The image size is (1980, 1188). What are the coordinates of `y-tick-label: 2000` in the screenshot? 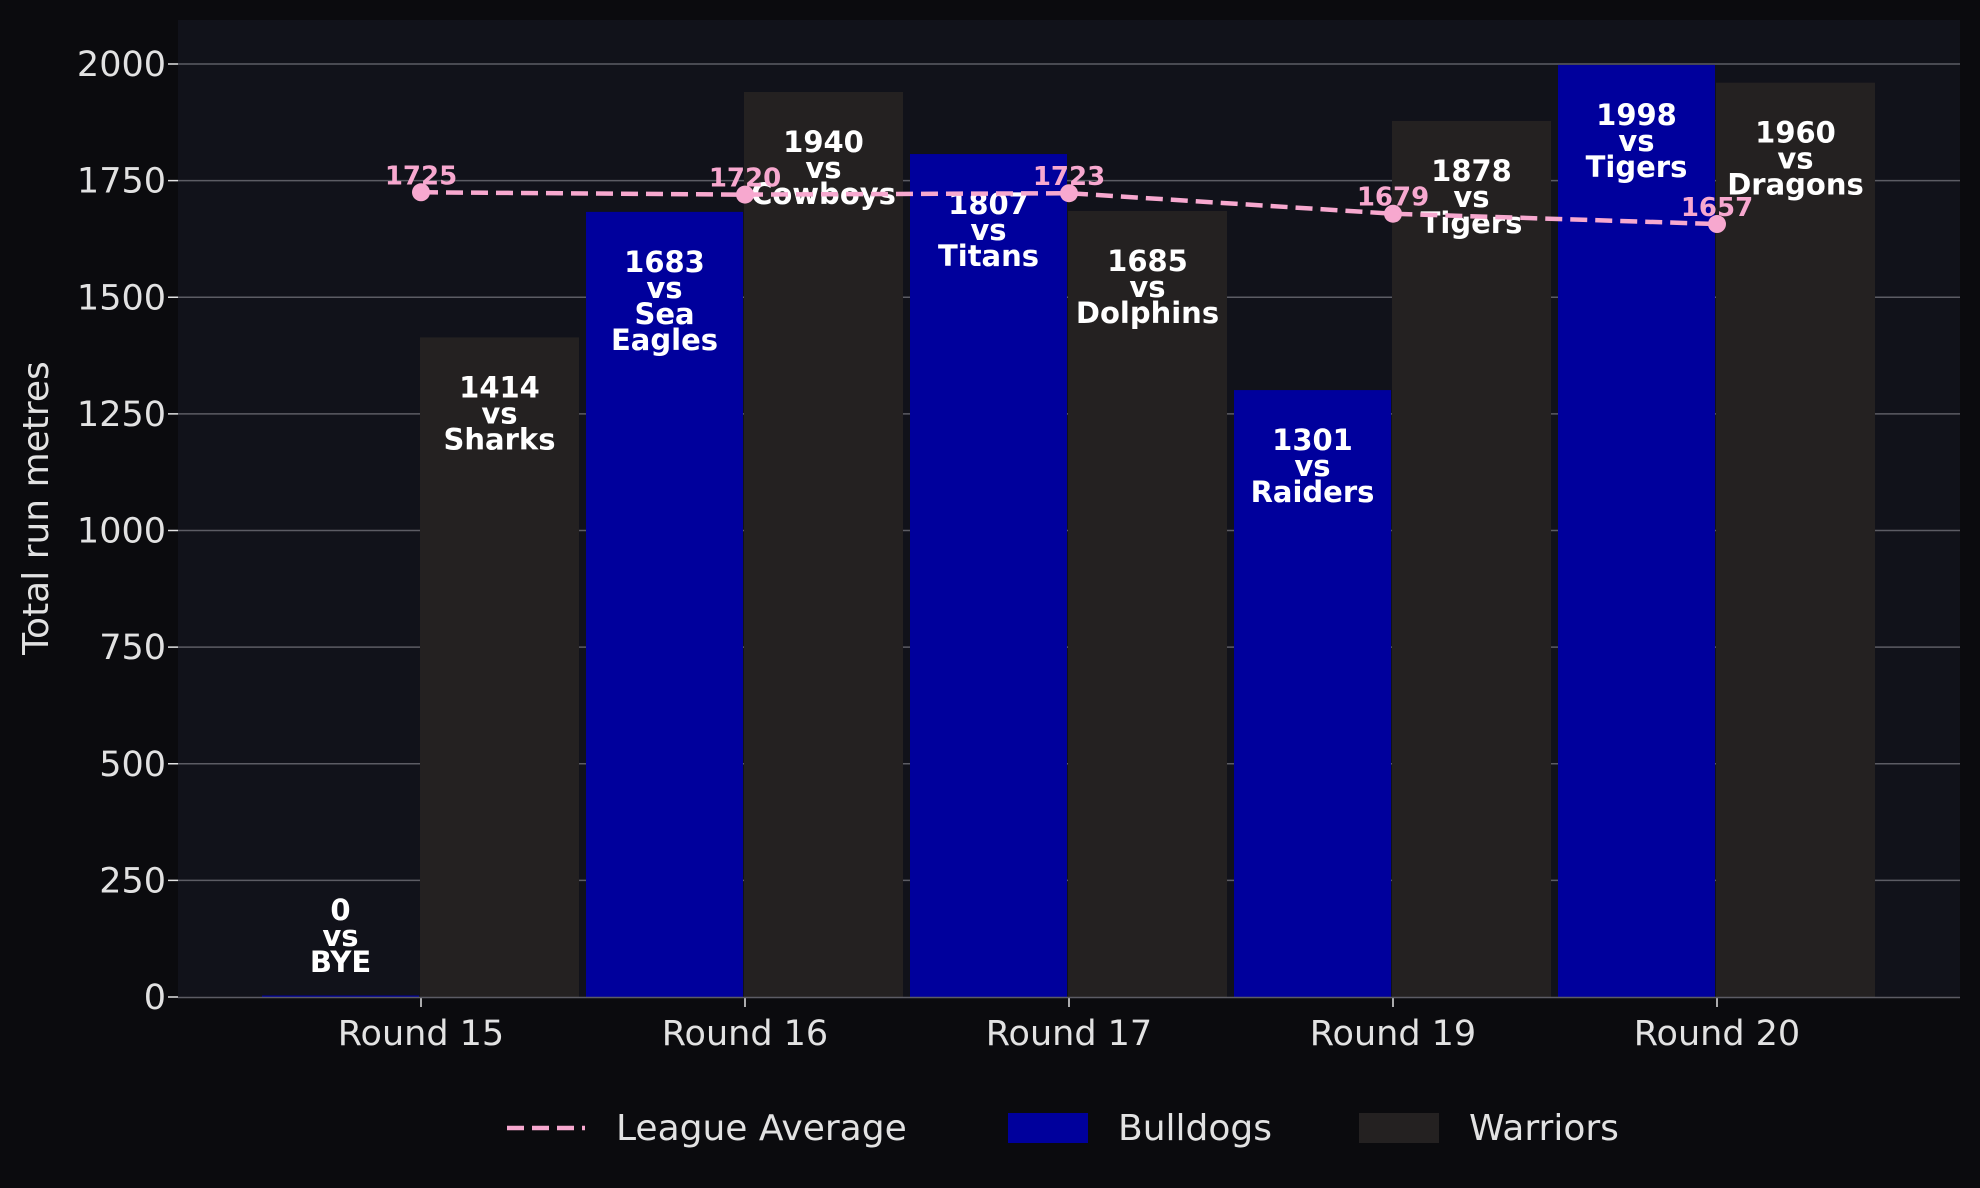 It's located at (121, 65).